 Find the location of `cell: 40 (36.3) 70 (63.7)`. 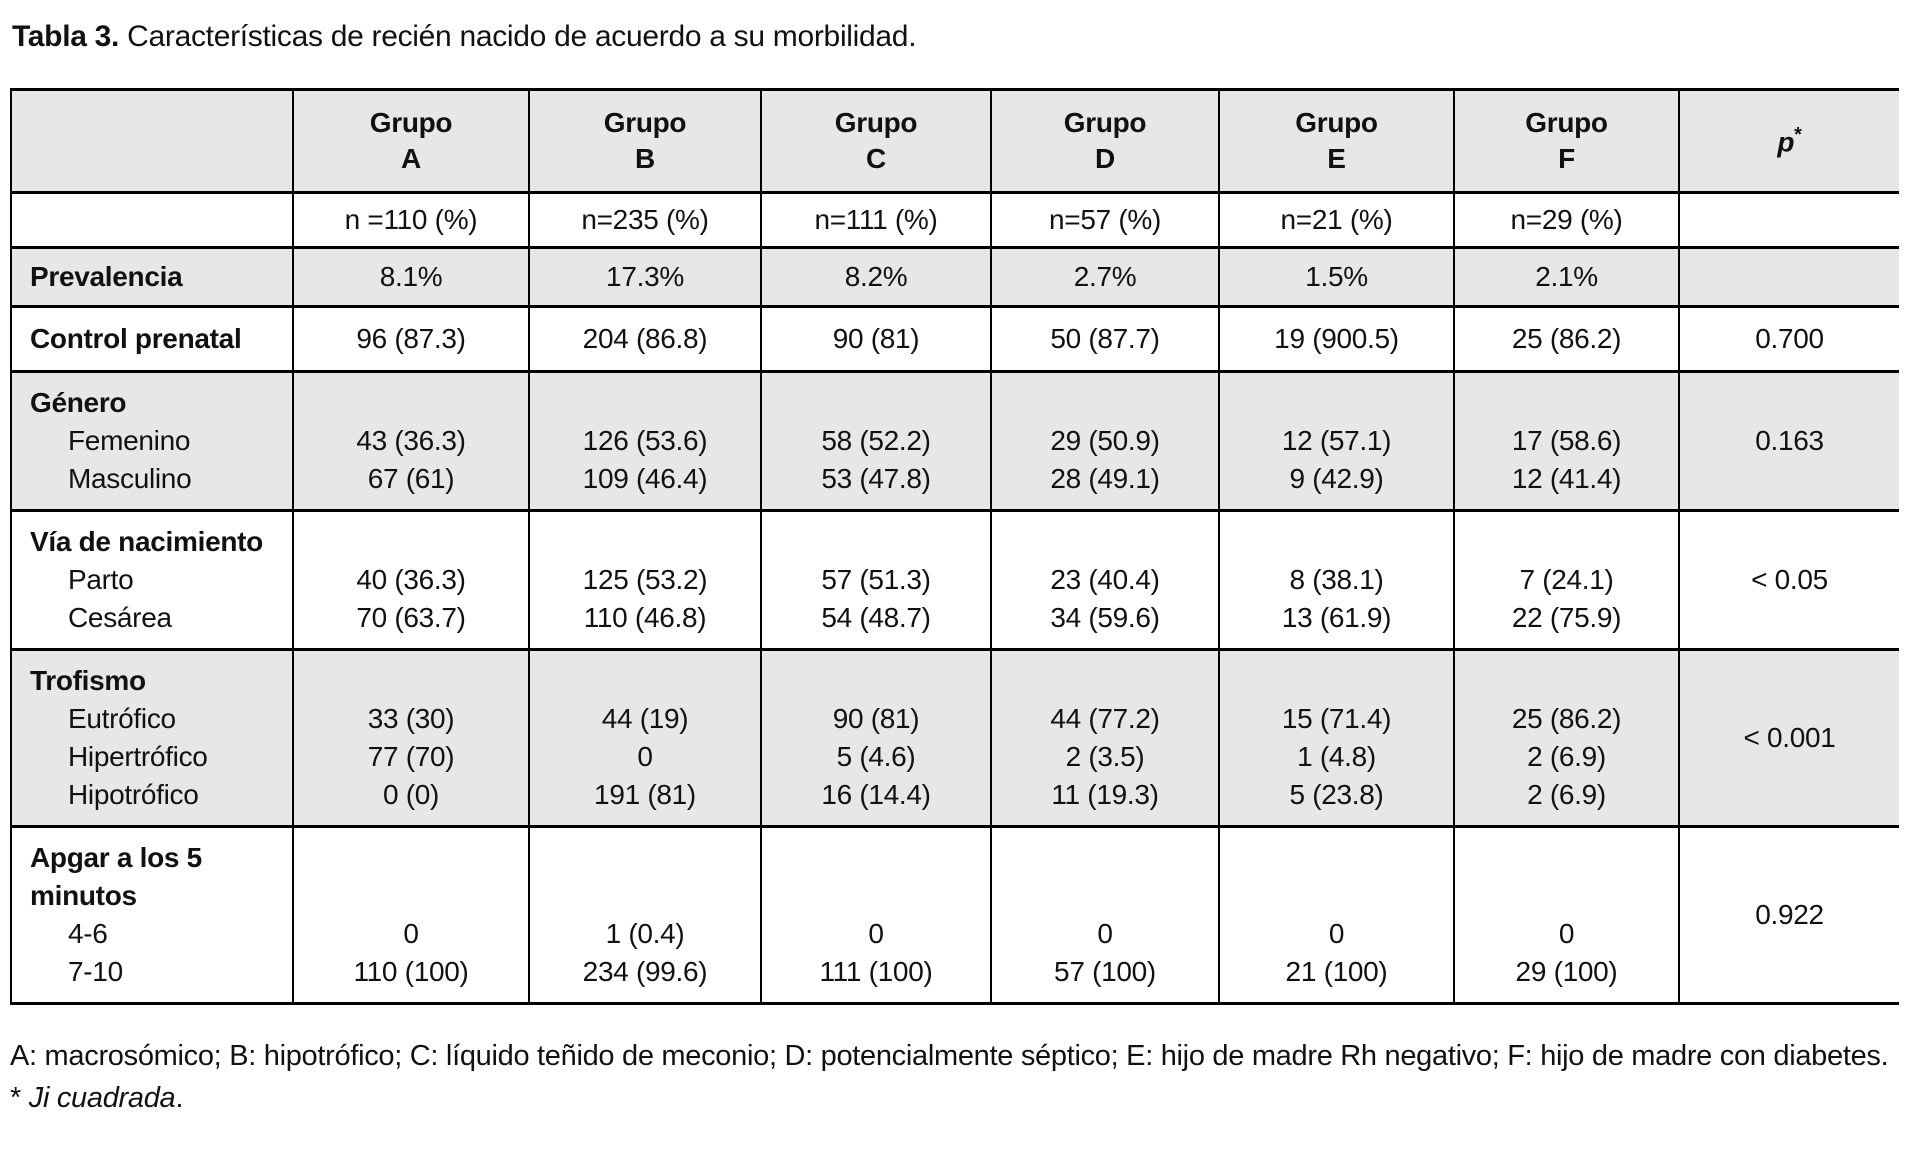

cell: 40 (36.3) 70 (63.7) is located at coordinates (411, 580).